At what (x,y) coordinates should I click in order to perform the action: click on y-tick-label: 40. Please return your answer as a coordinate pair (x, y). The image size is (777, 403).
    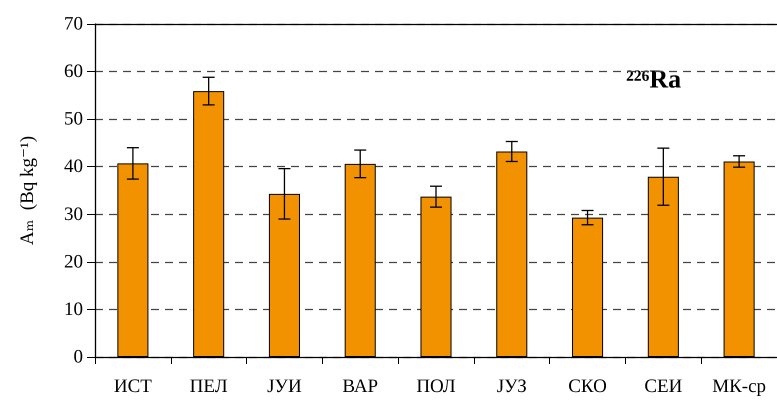
    Looking at the image, I should click on (73, 167).